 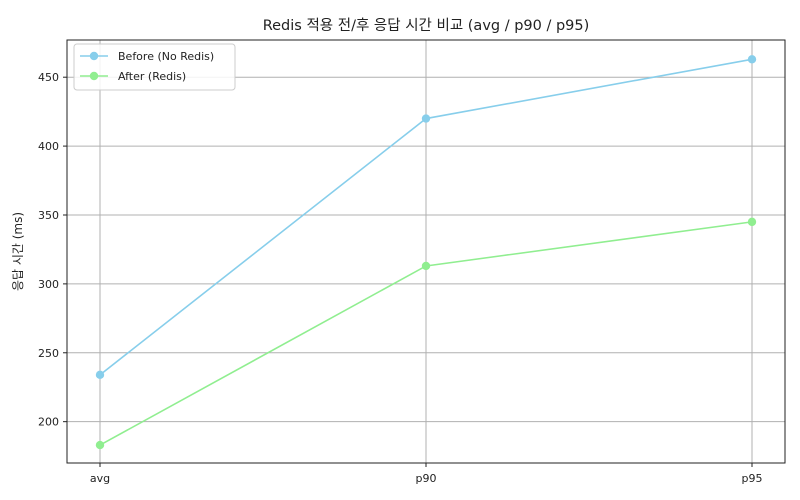 I want to click on legend-box, so click(x=154, y=67).